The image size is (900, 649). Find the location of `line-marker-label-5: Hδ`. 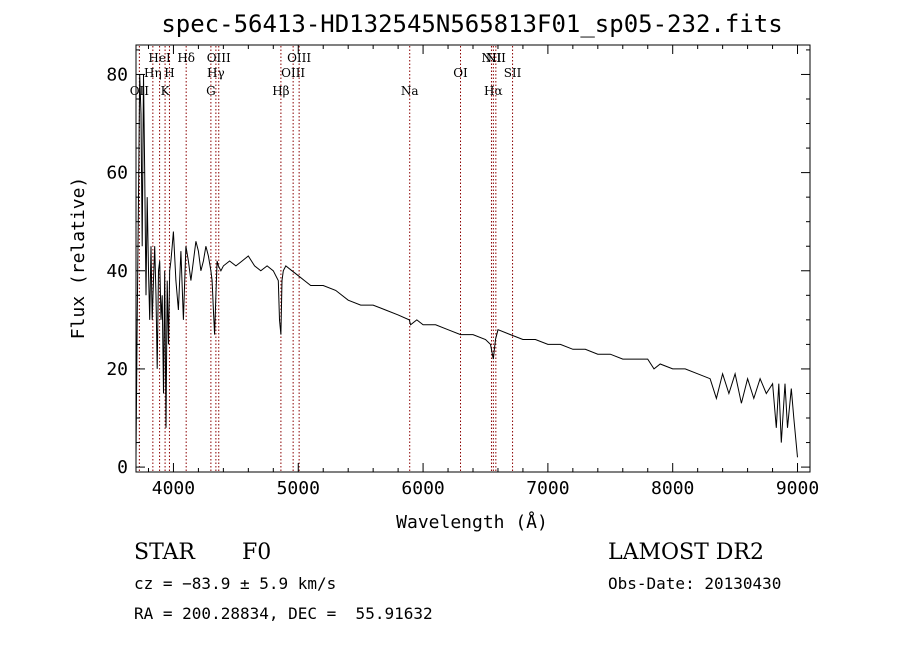

line-marker-label-5: Hδ is located at coordinates (186, 58).